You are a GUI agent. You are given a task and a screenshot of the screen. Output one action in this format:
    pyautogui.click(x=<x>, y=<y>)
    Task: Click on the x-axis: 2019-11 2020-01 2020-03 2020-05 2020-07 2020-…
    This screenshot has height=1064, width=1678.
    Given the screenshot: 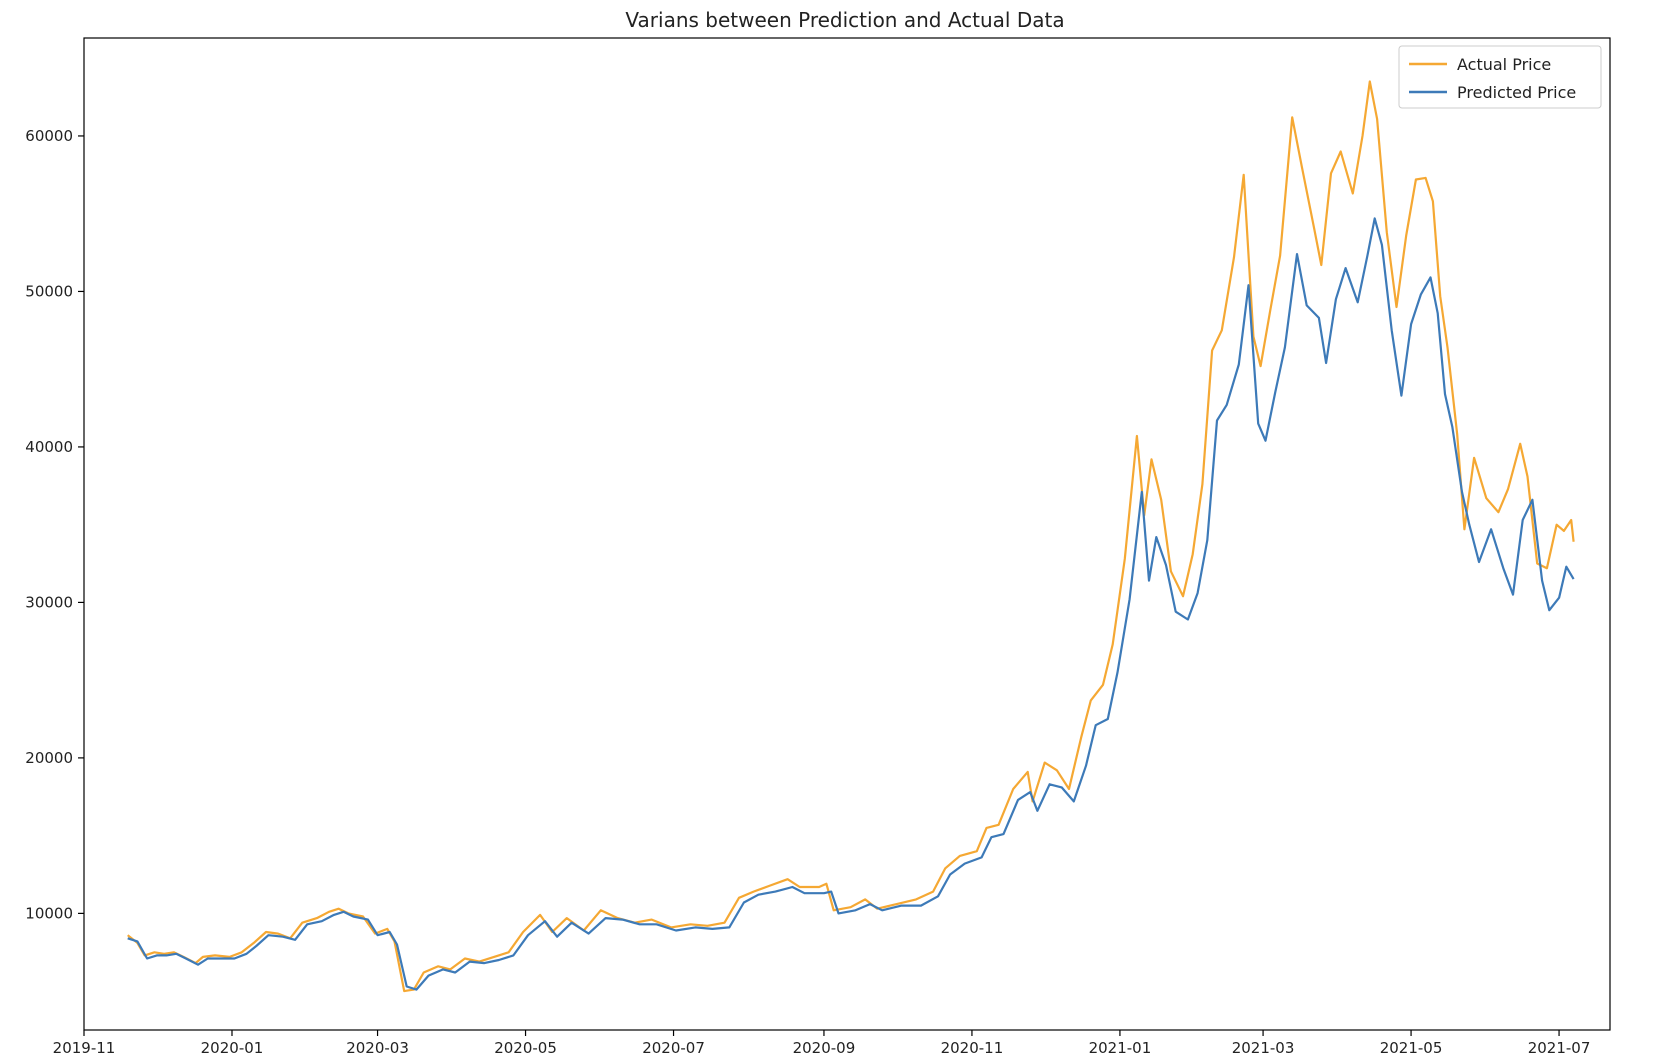 What is the action you would take?
    pyautogui.click(x=822, y=1043)
    